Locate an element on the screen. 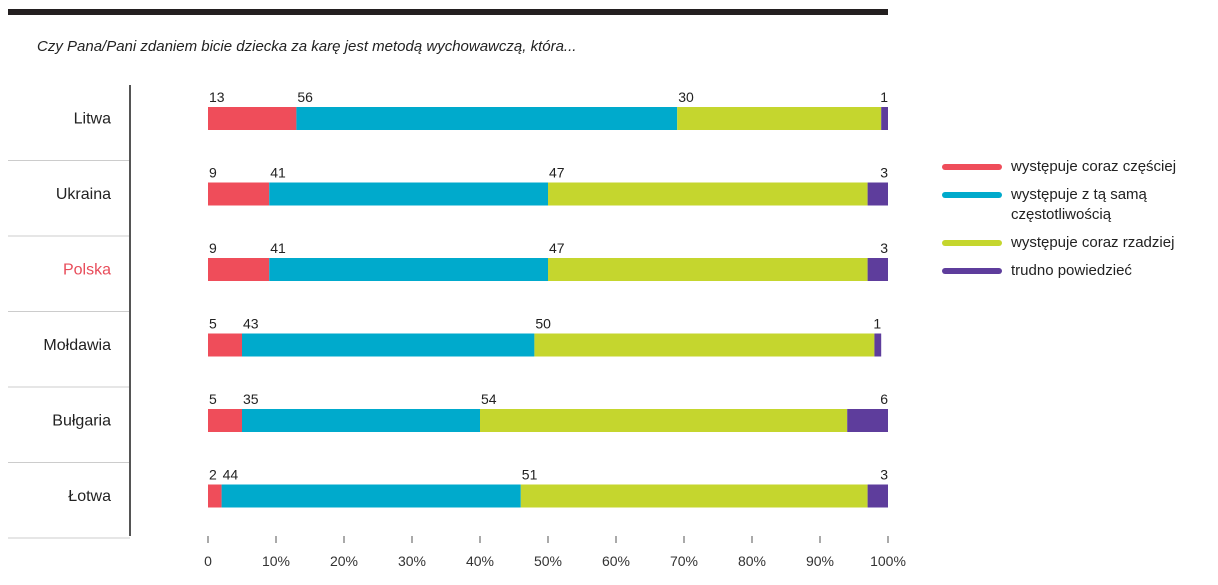 The height and width of the screenshot is (585, 1218). category-label: Łotwa is located at coordinates (89, 496).